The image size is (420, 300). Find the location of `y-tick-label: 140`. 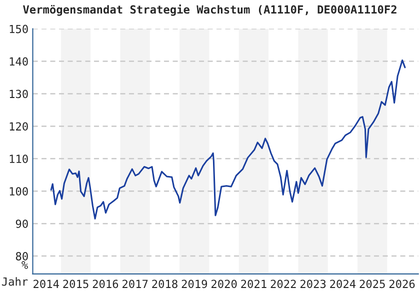

y-tick-label: 140 is located at coordinates (19, 61).